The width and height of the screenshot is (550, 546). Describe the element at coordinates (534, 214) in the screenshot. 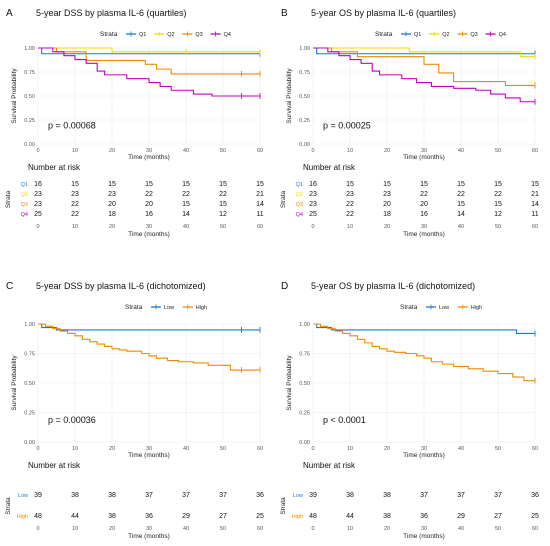

I see `risk-value: 11` at that location.